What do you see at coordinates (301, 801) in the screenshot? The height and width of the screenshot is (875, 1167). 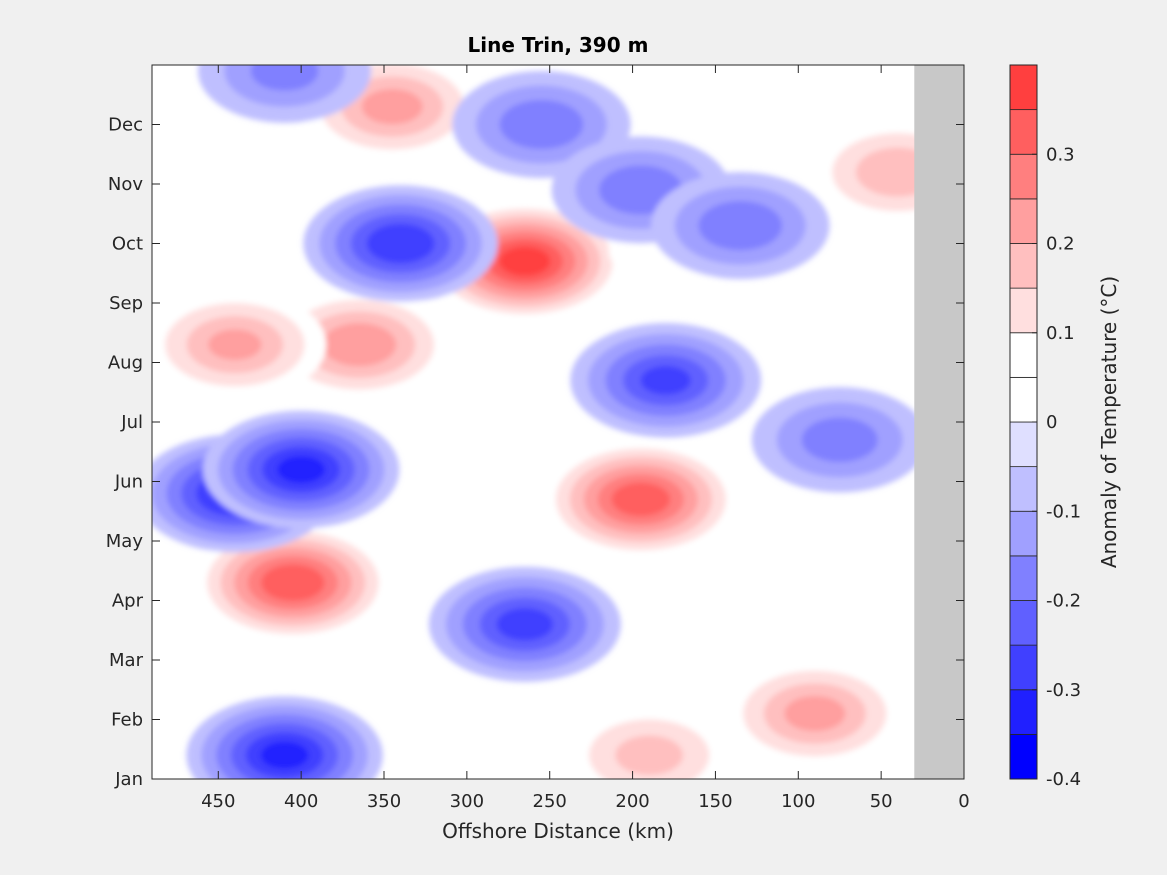 I see `x-tick-label-400: 400` at bounding box center [301, 801].